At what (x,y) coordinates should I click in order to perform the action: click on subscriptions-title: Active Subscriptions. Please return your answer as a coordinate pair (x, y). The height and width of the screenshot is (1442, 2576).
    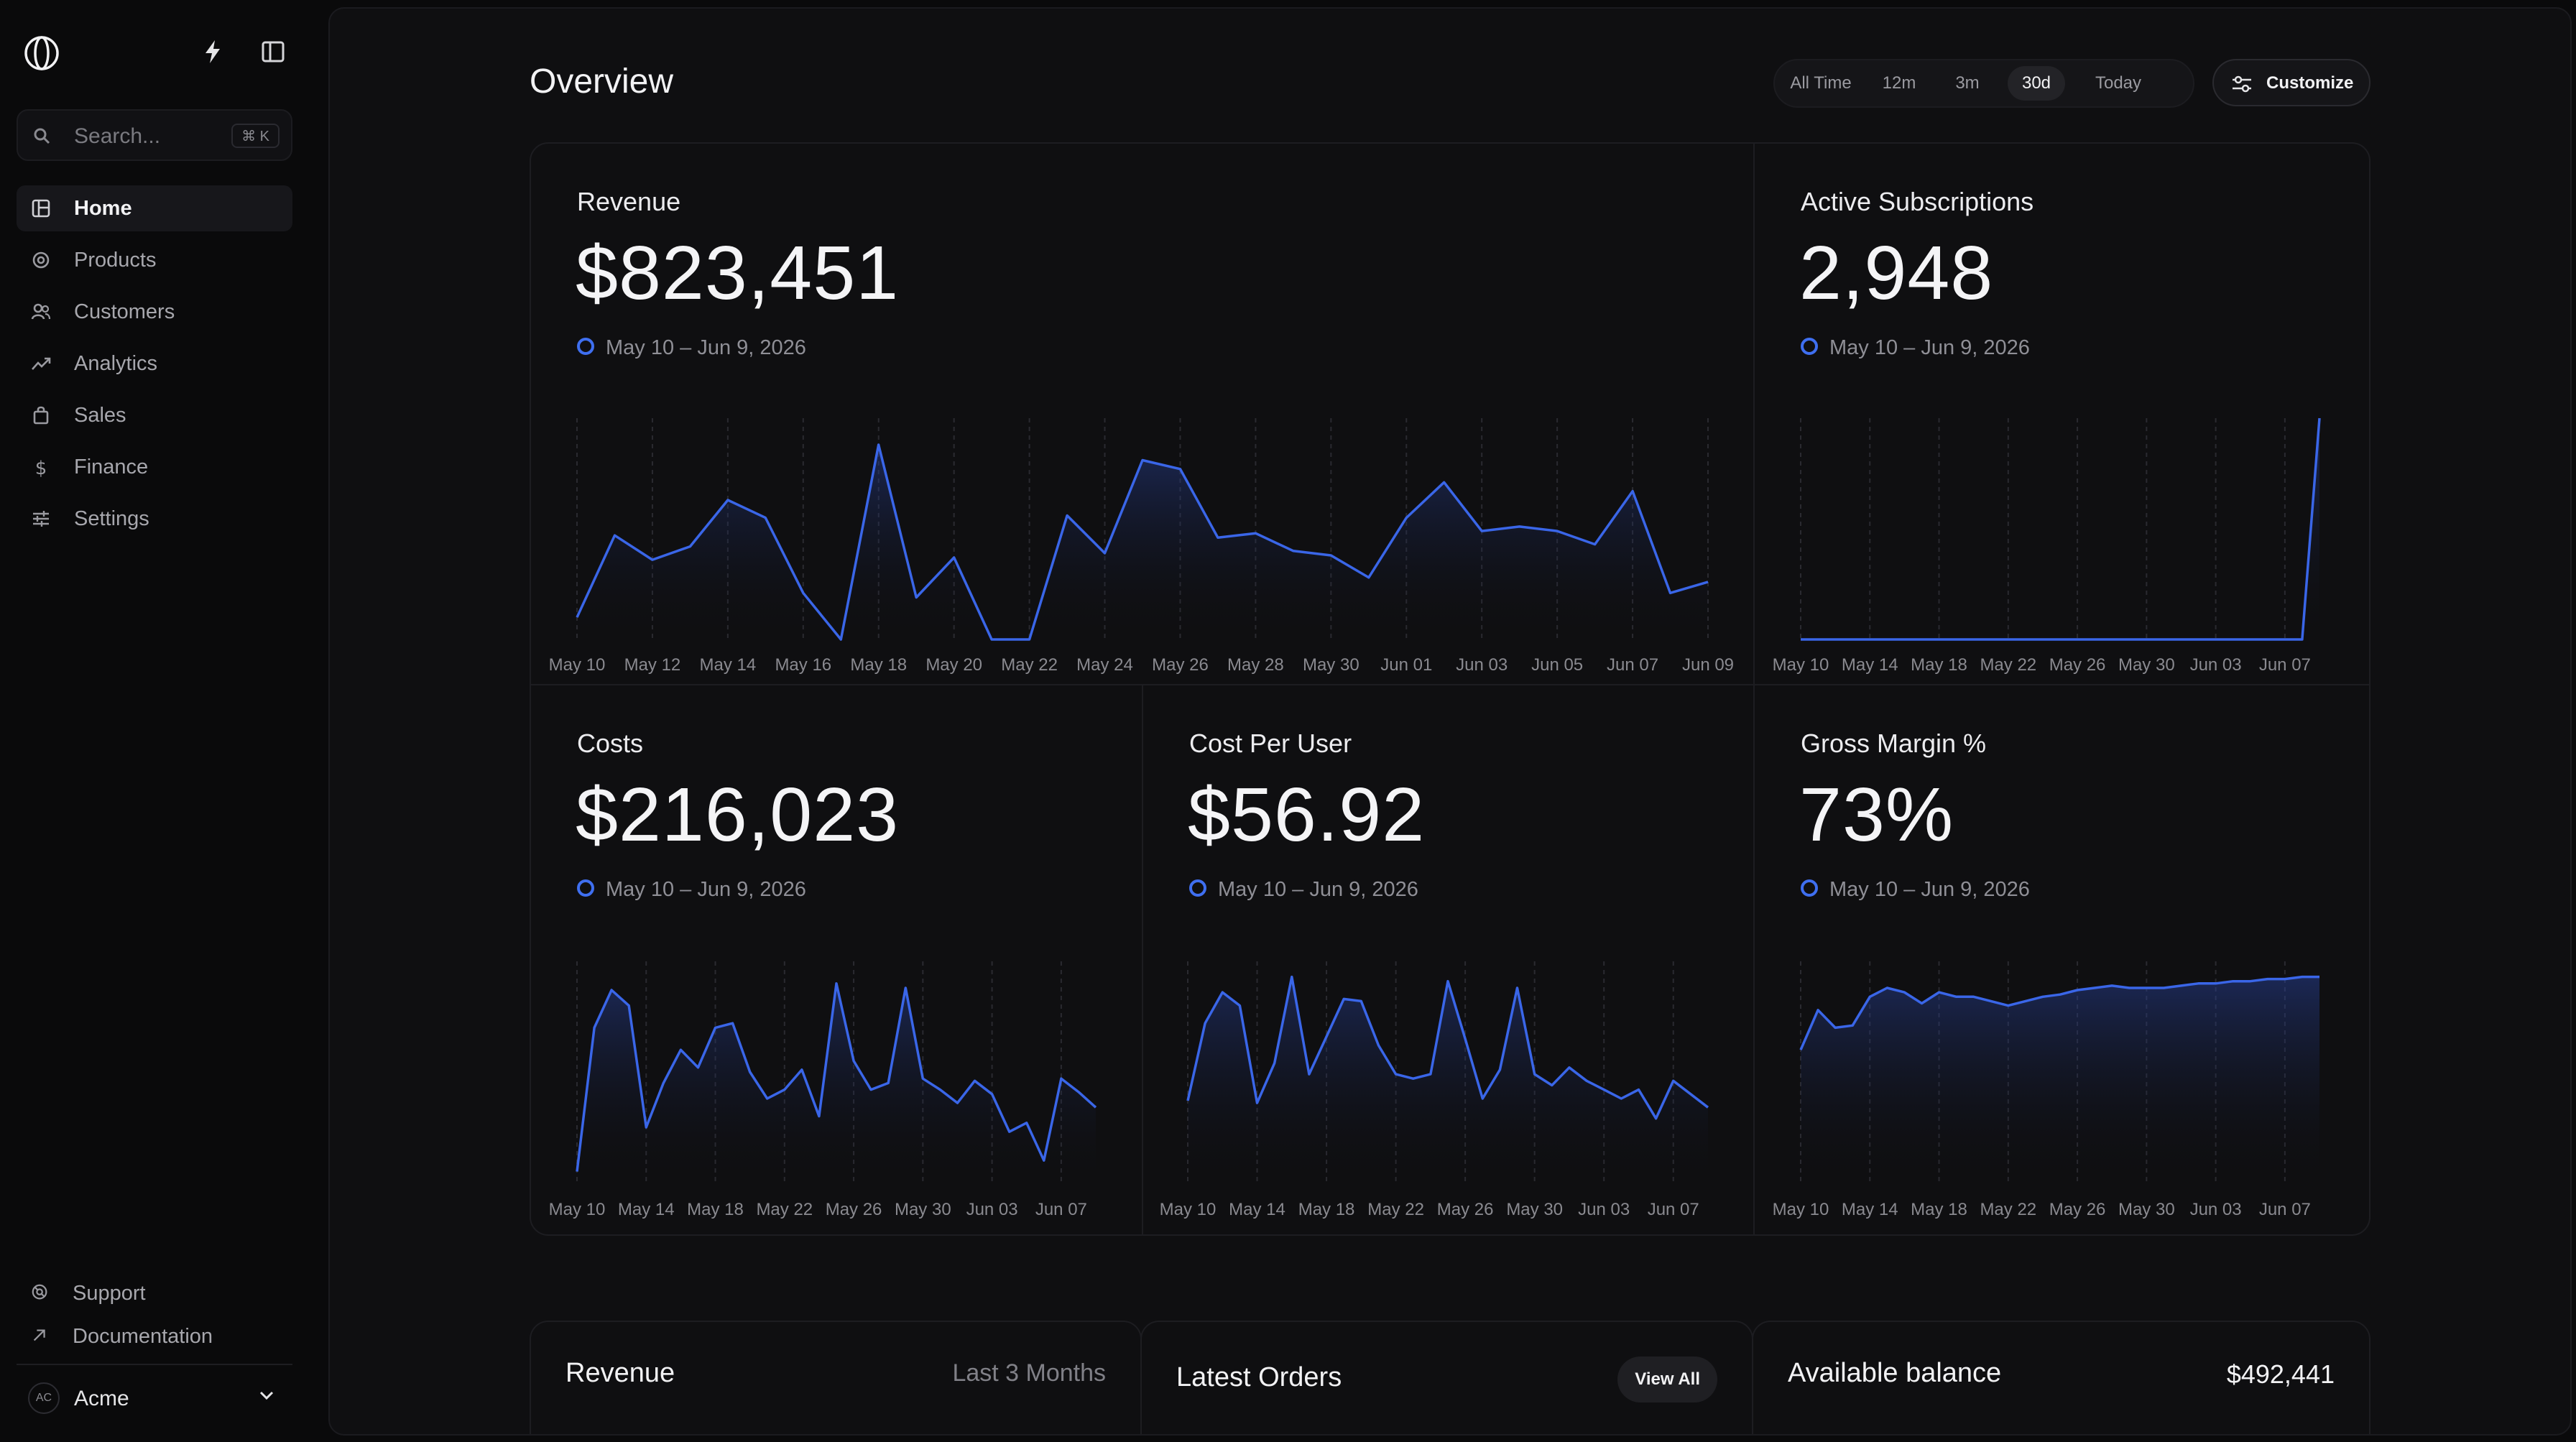
    Looking at the image, I should click on (1917, 202).